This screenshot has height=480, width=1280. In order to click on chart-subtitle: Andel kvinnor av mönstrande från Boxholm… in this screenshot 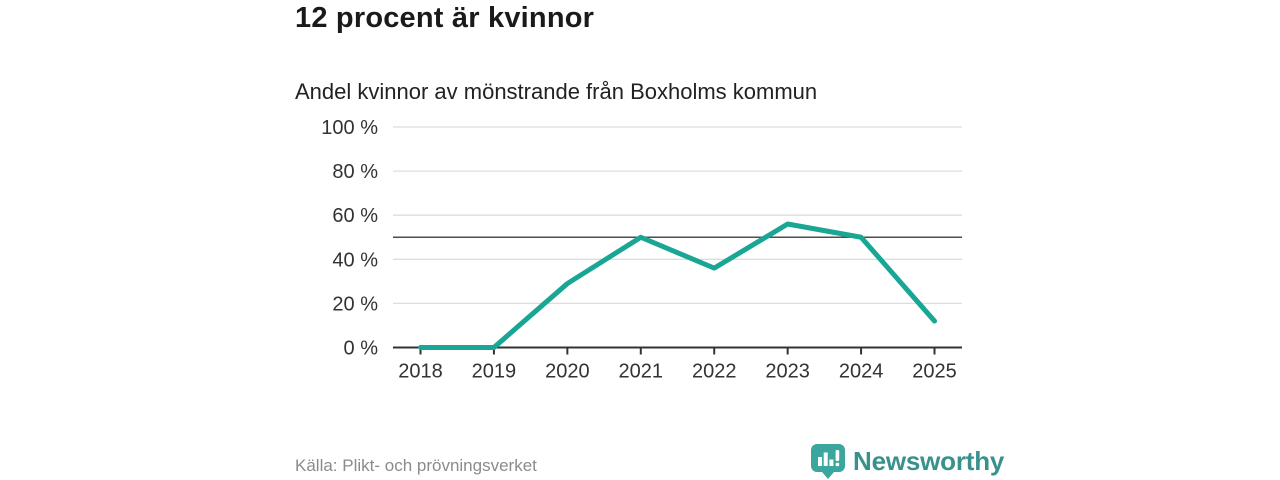, I will do `click(556, 91)`.